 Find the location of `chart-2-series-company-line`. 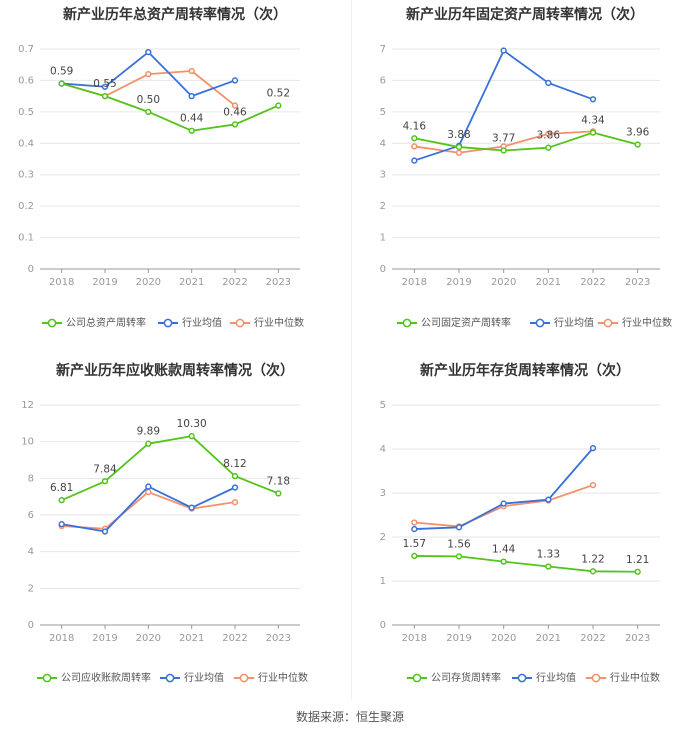

chart-2-series-company-line is located at coordinates (170, 468).